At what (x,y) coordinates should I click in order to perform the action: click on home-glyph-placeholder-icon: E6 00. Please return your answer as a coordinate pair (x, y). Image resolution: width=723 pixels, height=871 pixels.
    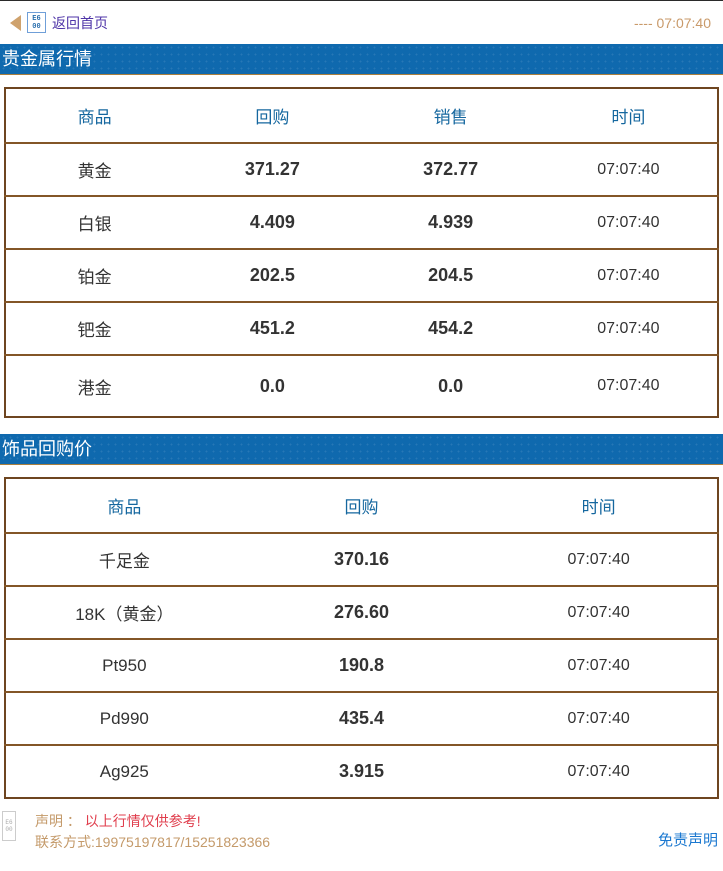
    Looking at the image, I should click on (36, 22).